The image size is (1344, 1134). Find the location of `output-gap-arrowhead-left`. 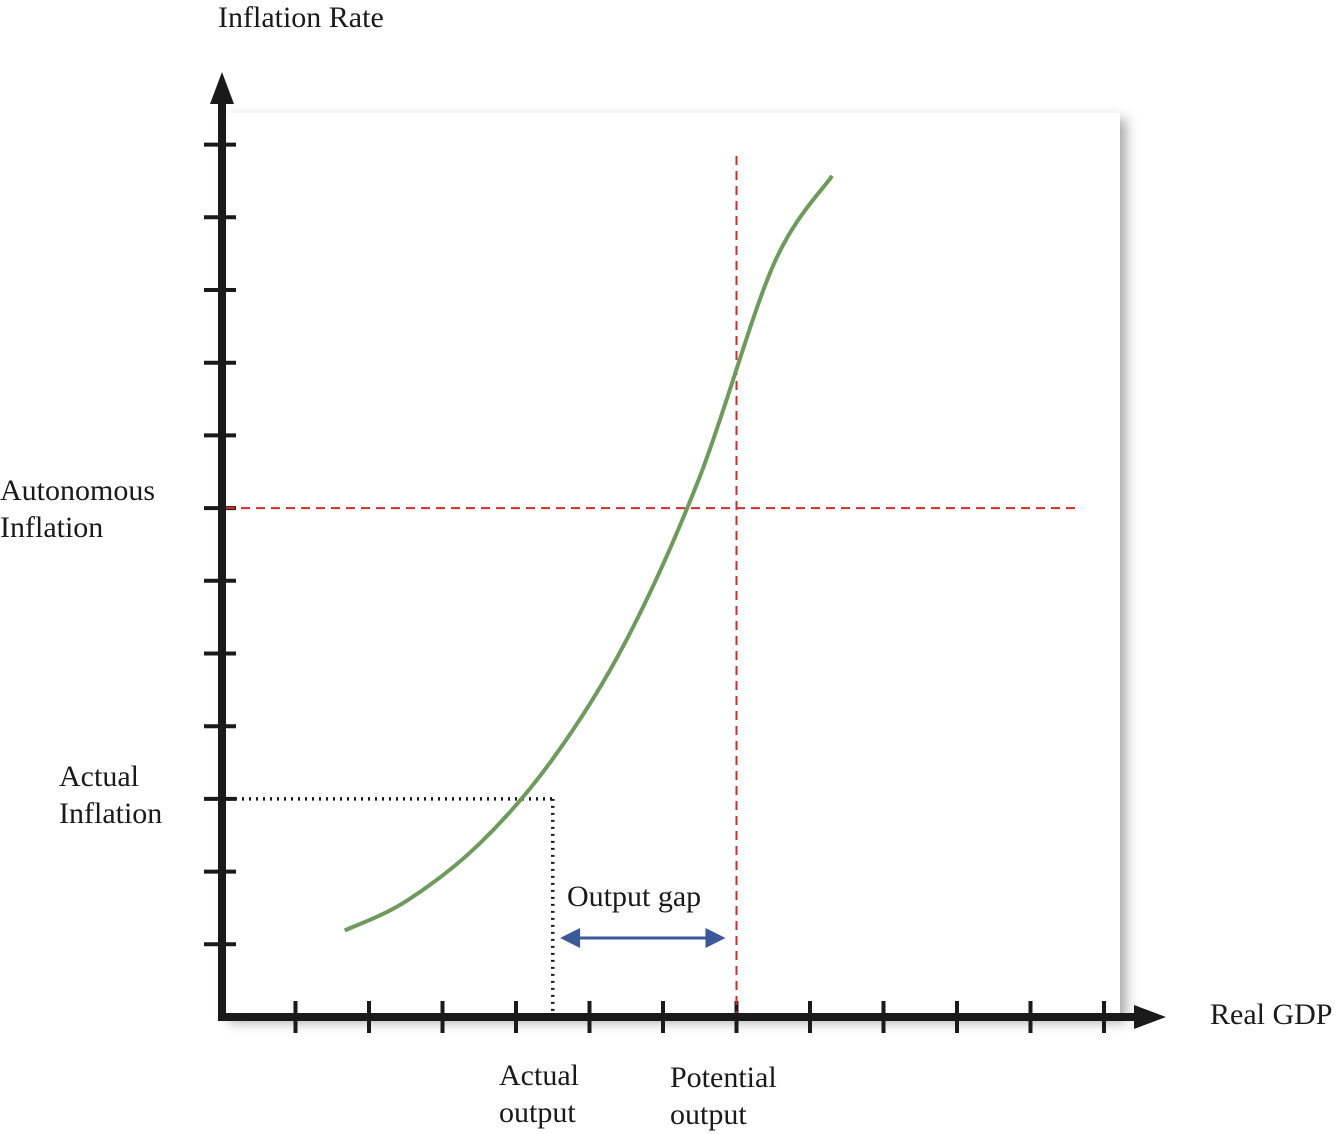

output-gap-arrowhead-left is located at coordinates (570, 938).